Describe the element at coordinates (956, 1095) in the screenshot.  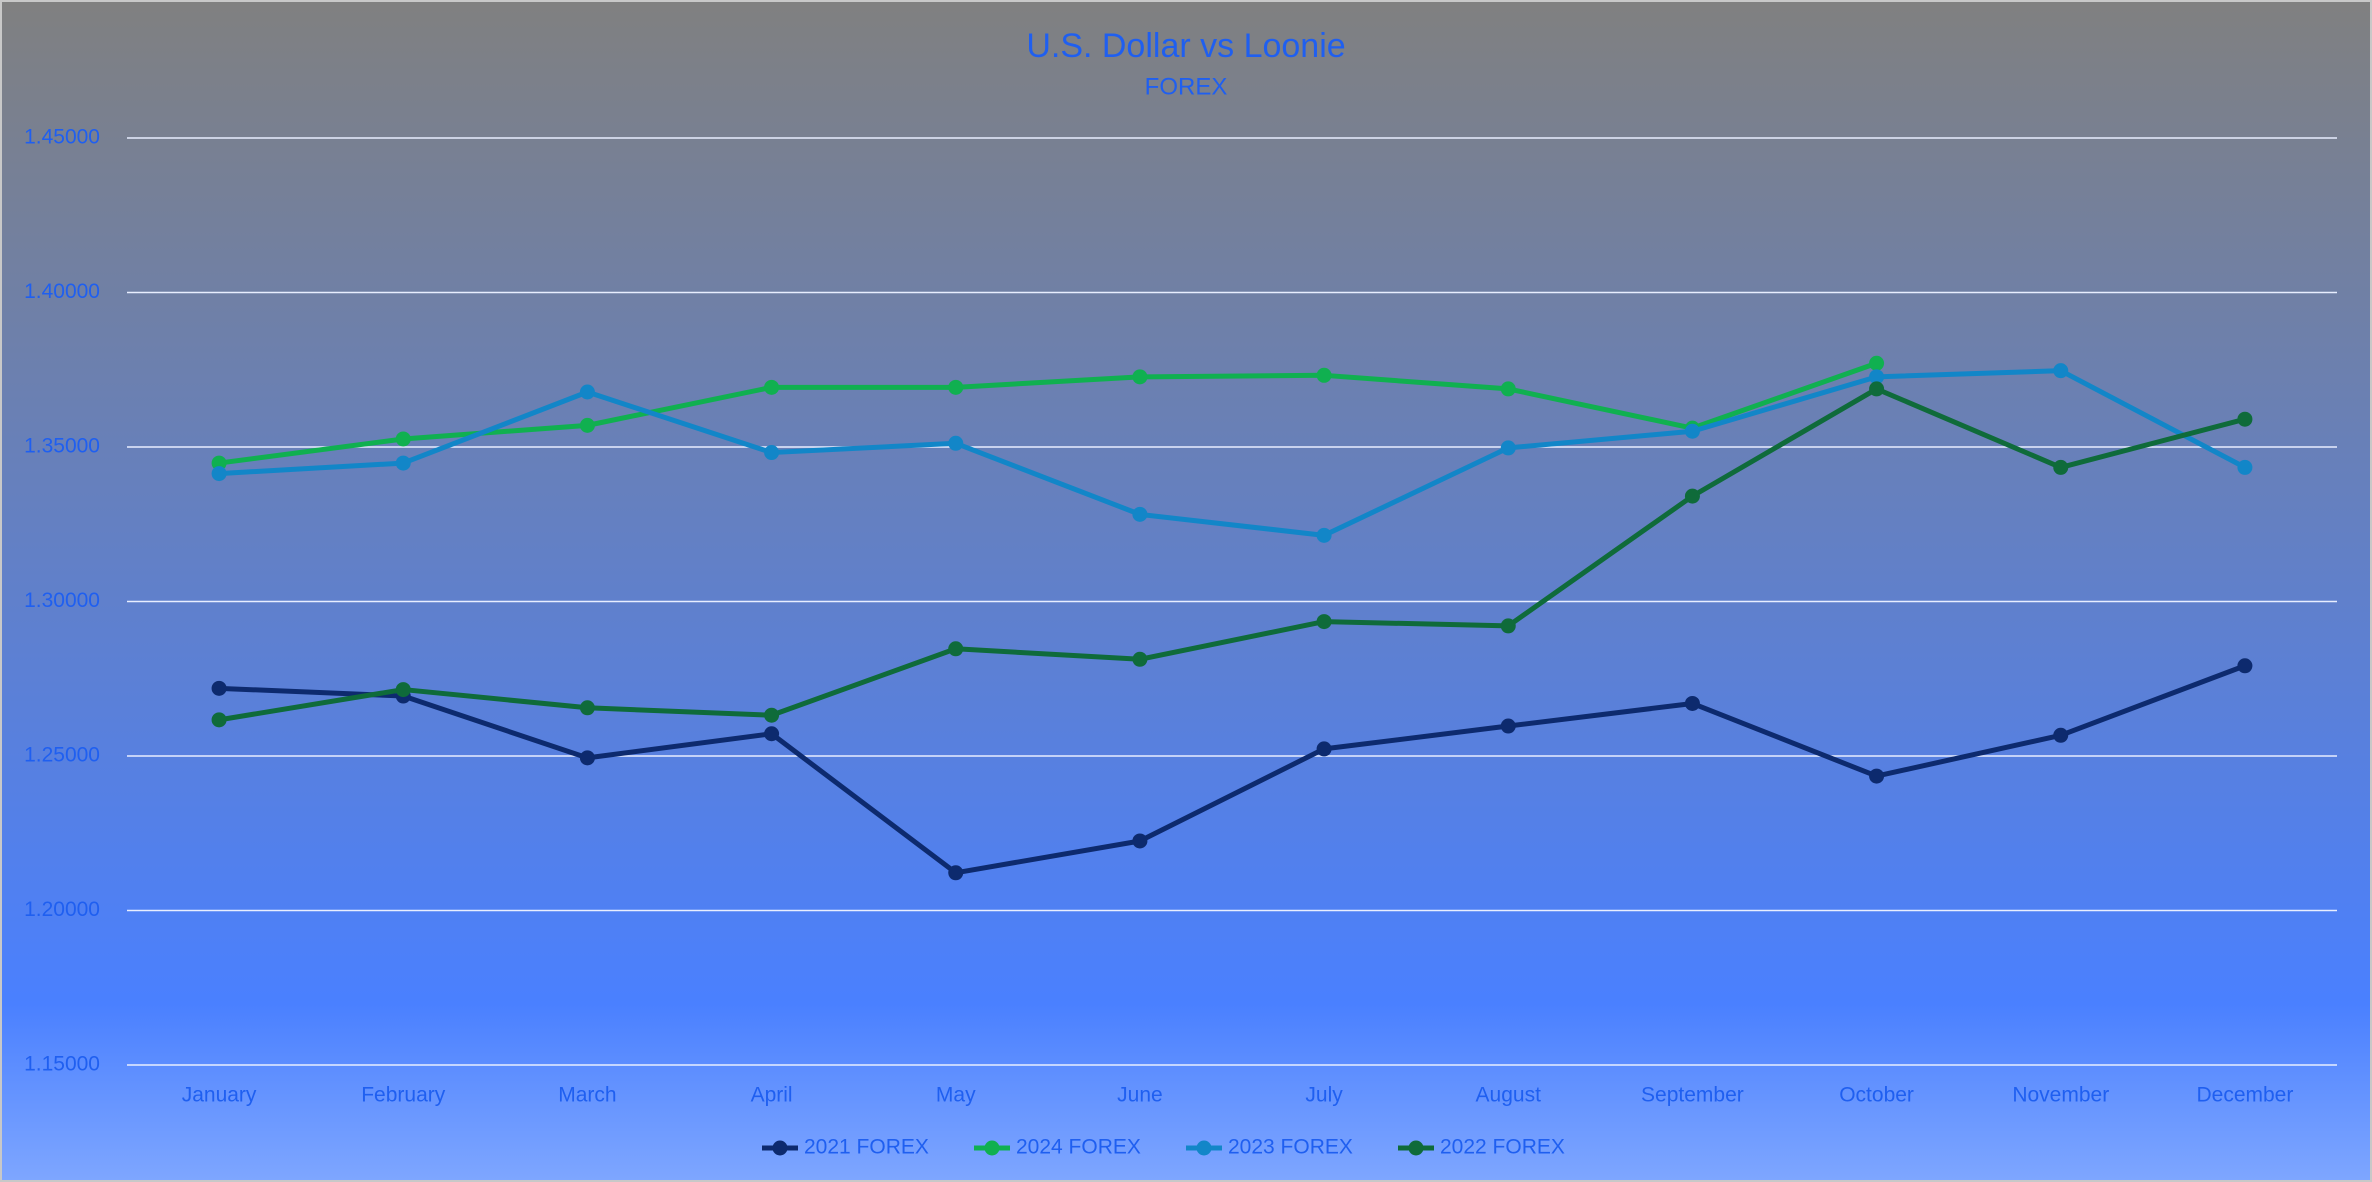
I see `x-tick-label: May` at that location.